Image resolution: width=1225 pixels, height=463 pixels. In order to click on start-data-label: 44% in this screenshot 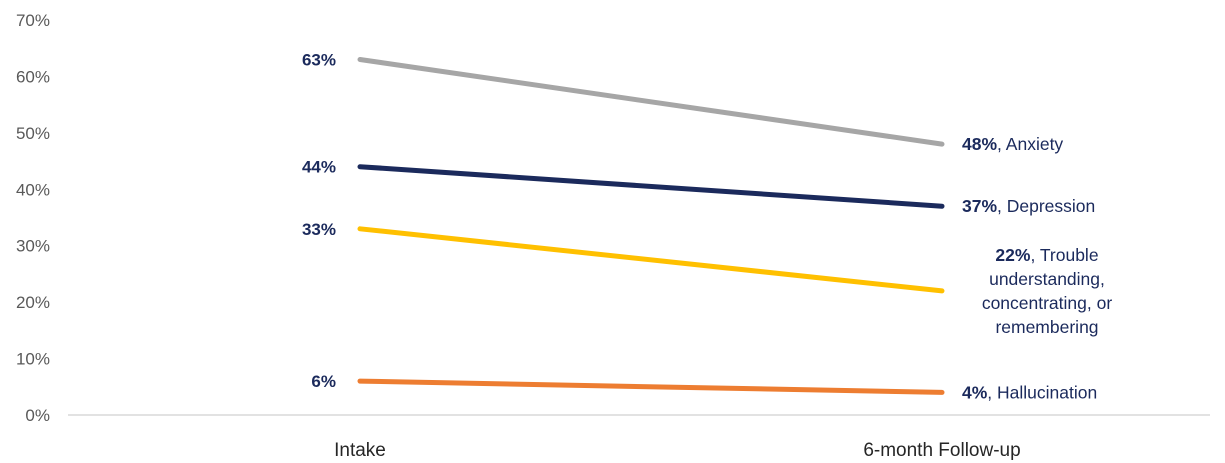, I will do `click(319, 167)`.